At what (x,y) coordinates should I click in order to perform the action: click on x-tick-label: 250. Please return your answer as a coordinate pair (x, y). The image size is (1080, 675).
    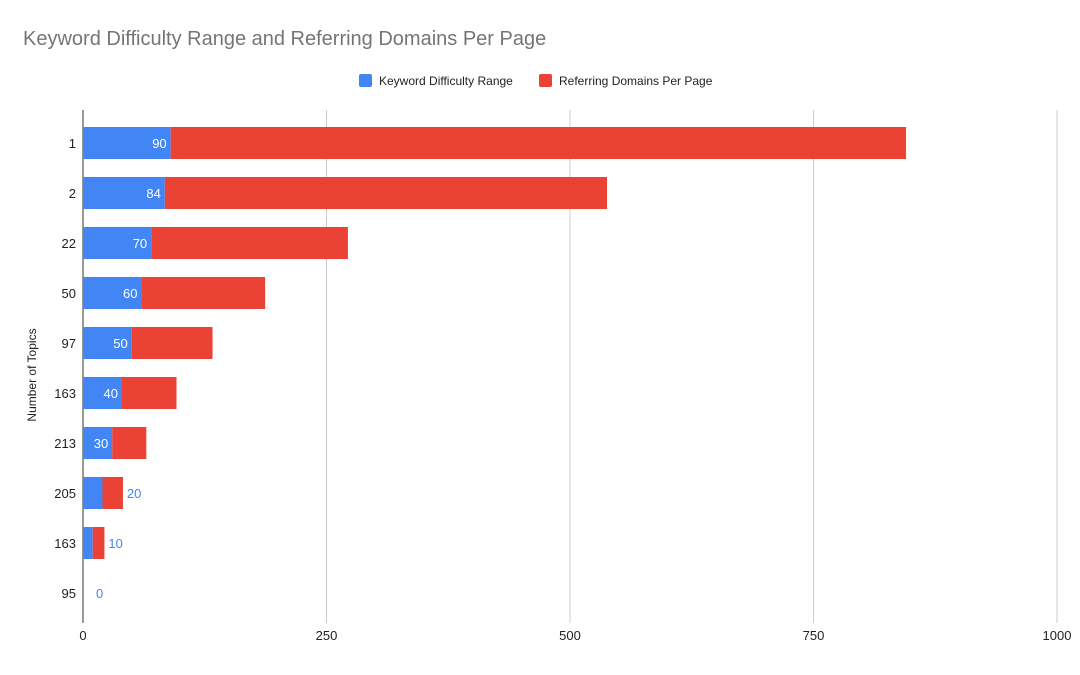
    Looking at the image, I should click on (327, 635).